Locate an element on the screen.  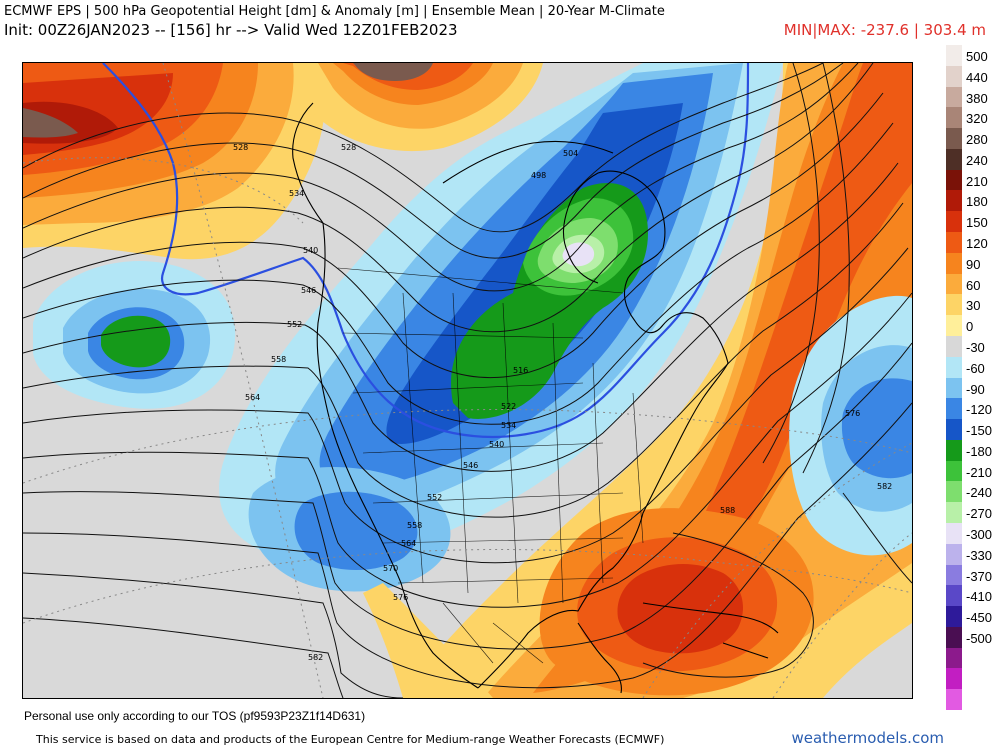
colorbar-entry: -270 is located at coordinates (972, 512).